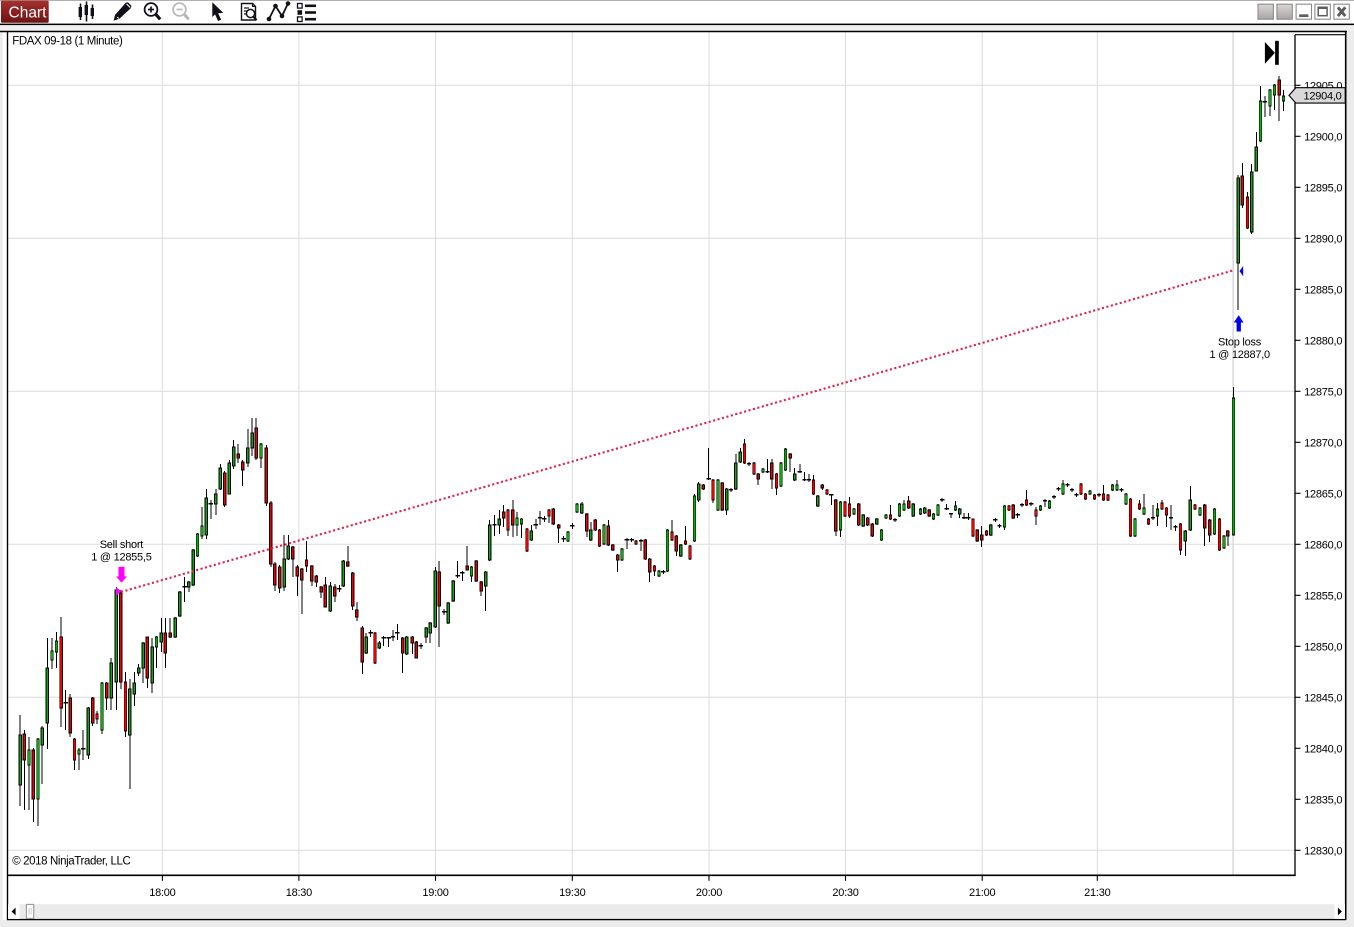 Image resolution: width=1354 pixels, height=927 pixels. I want to click on svg-text: 1 @ 12887,0, so click(1239, 355).